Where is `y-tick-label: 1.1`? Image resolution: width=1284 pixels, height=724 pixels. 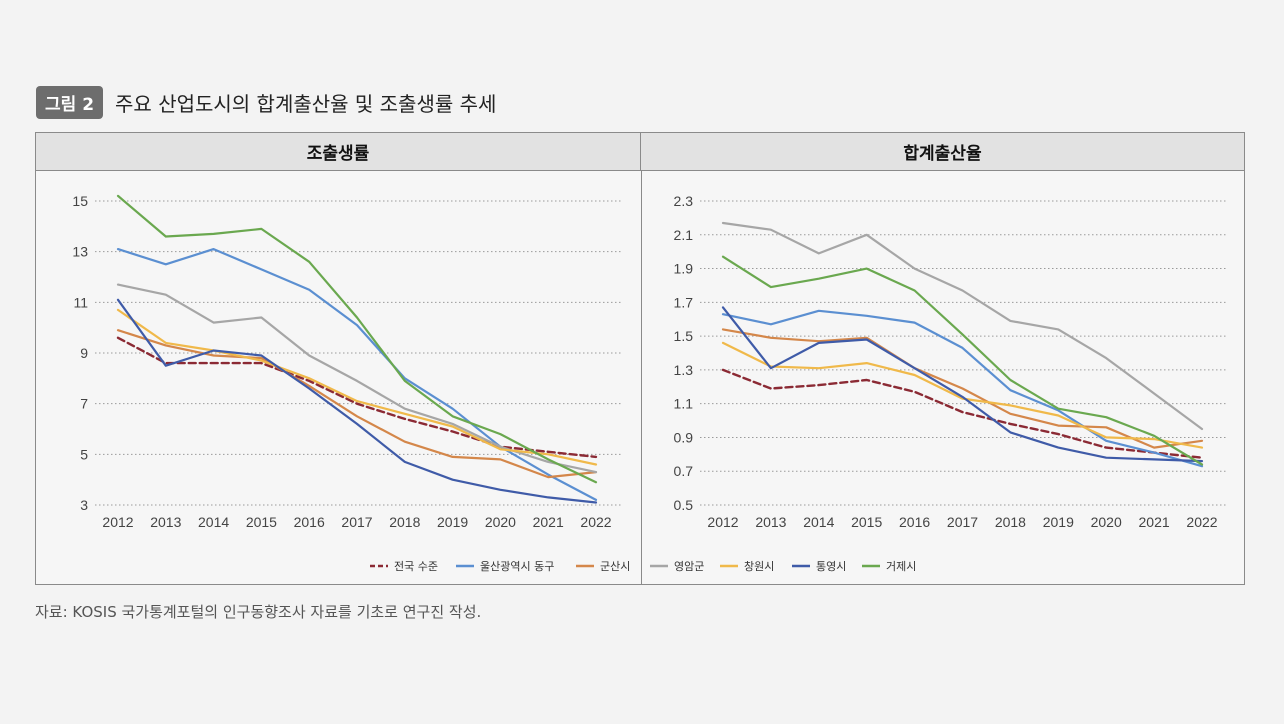
y-tick-label: 1.1 is located at coordinates (684, 404).